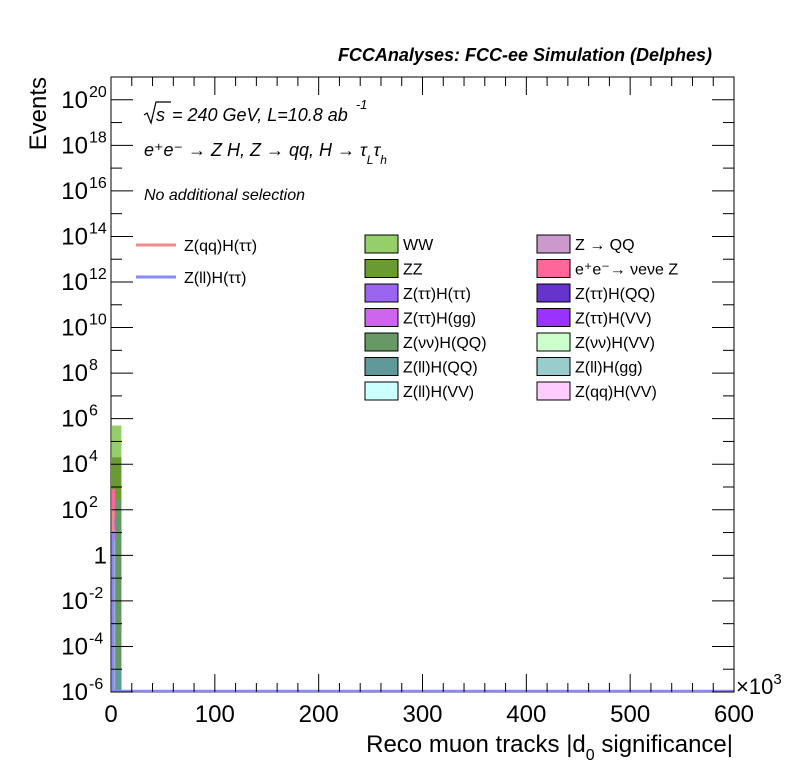  I want to click on y-tick-exponent: 20, so click(98, 92).